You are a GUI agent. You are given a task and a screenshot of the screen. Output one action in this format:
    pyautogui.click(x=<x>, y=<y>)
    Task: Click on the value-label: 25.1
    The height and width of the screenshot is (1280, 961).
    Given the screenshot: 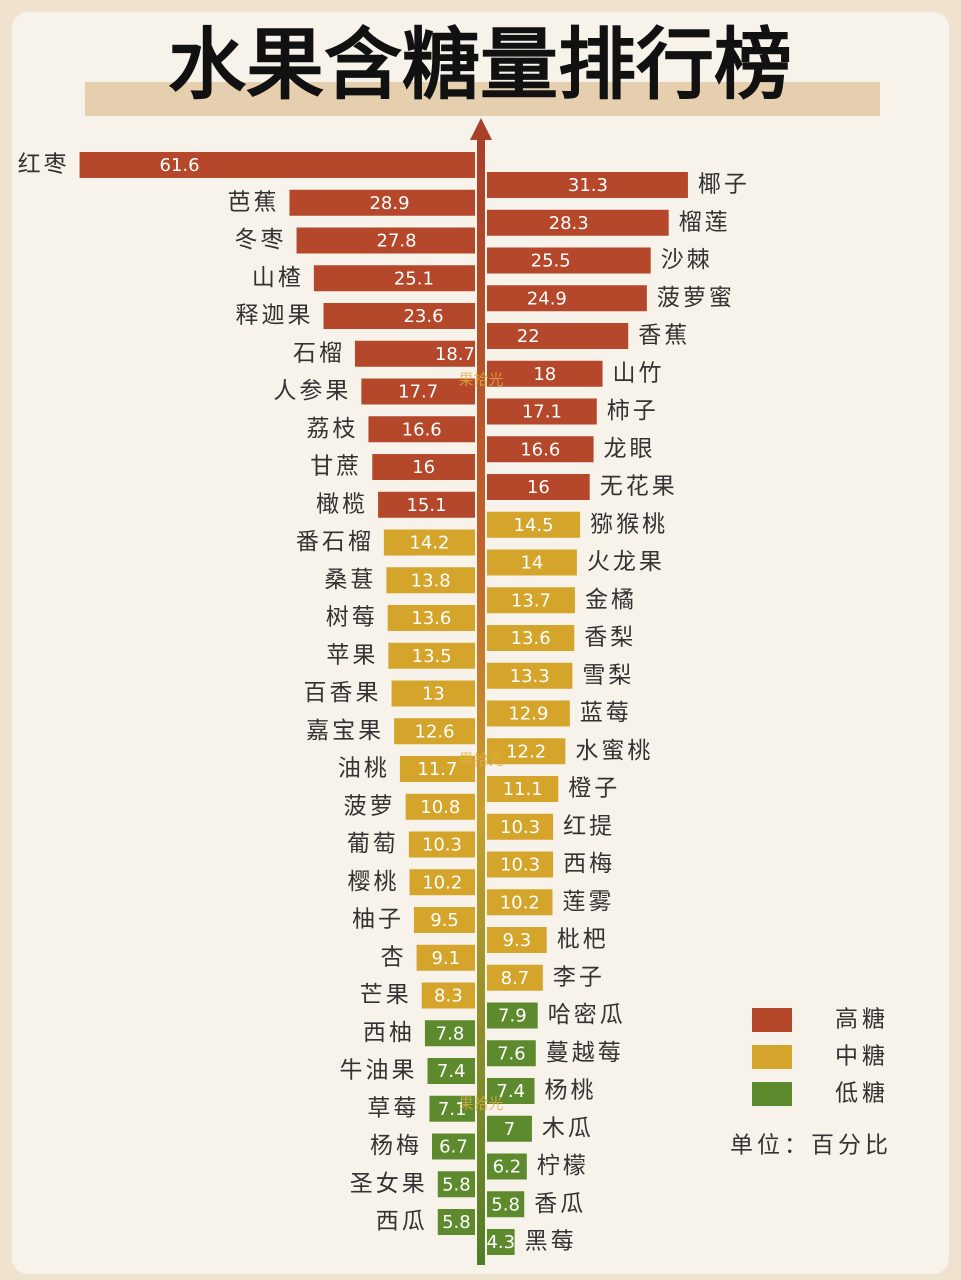 What is the action you would take?
    pyautogui.click(x=414, y=278)
    